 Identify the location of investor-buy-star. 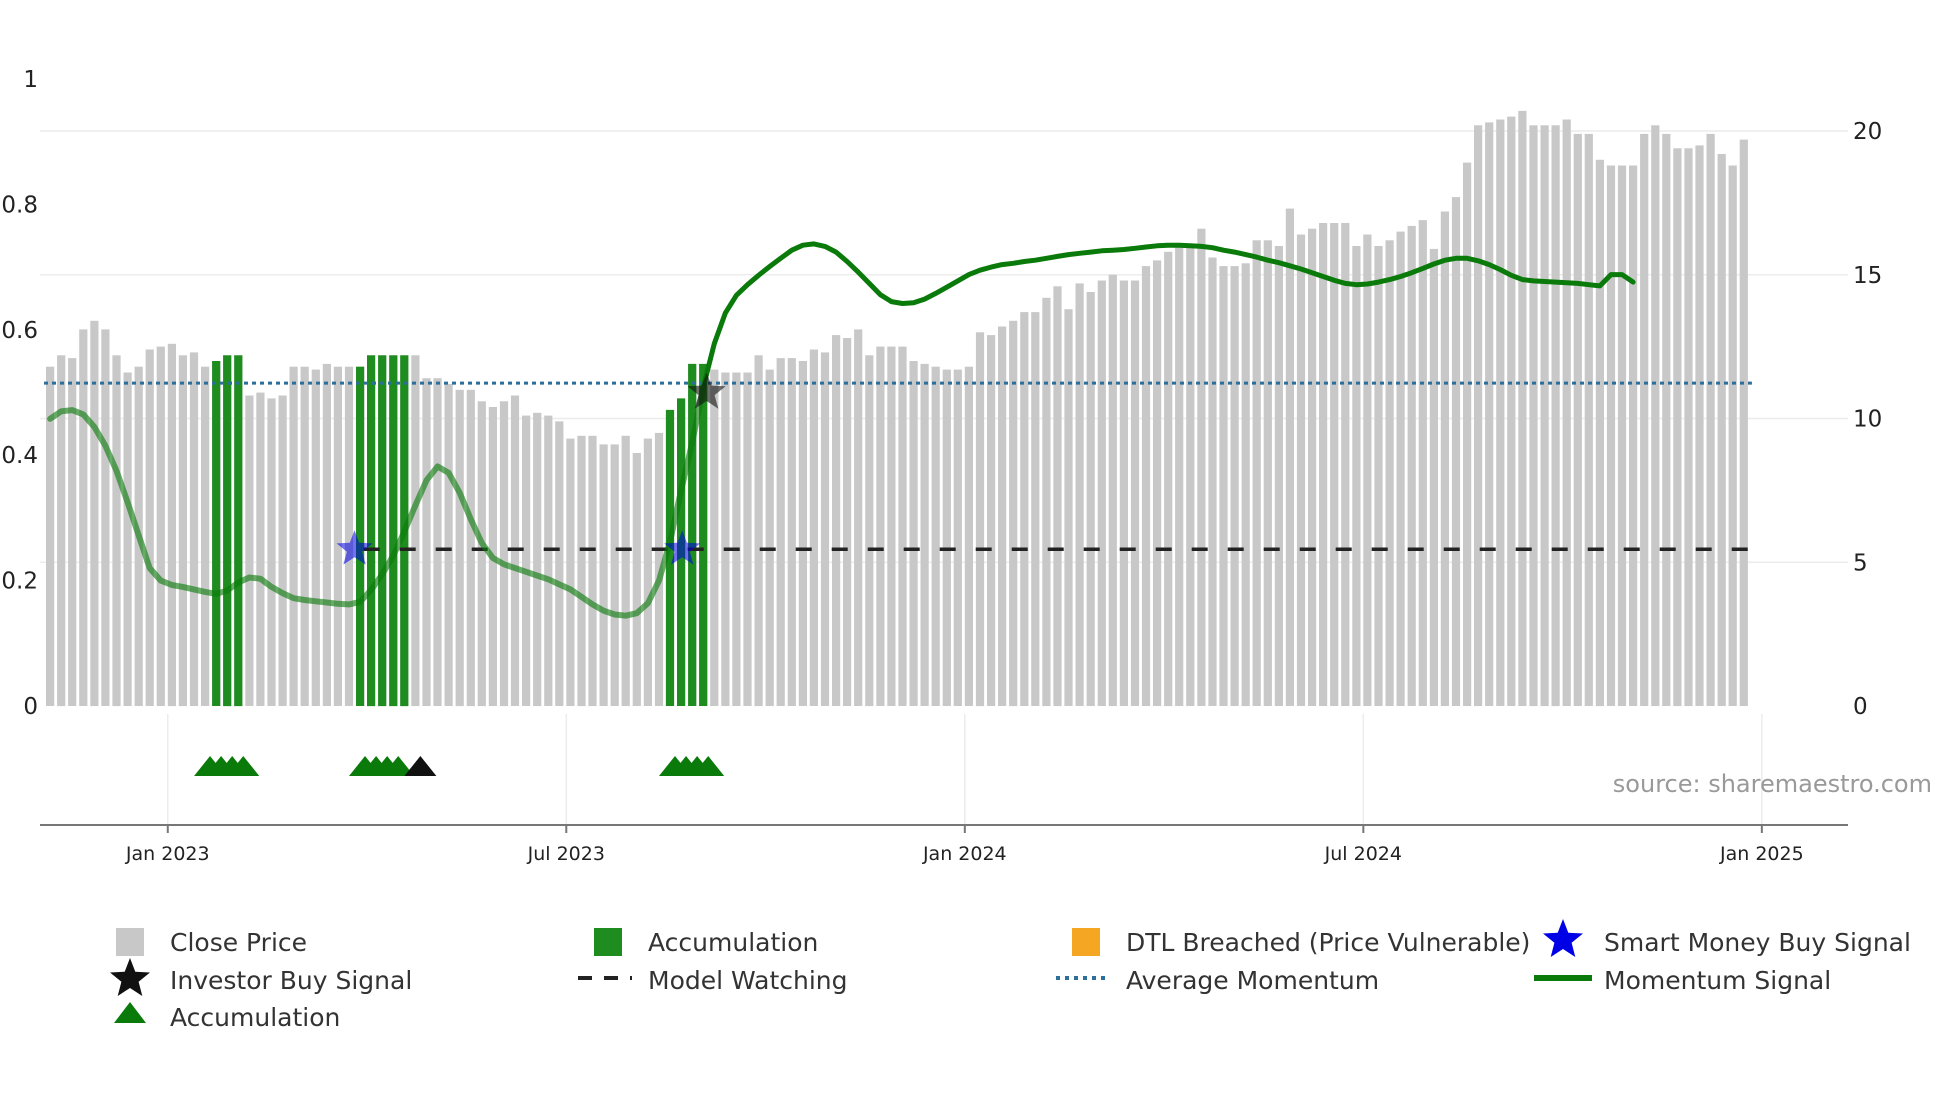
(706, 390).